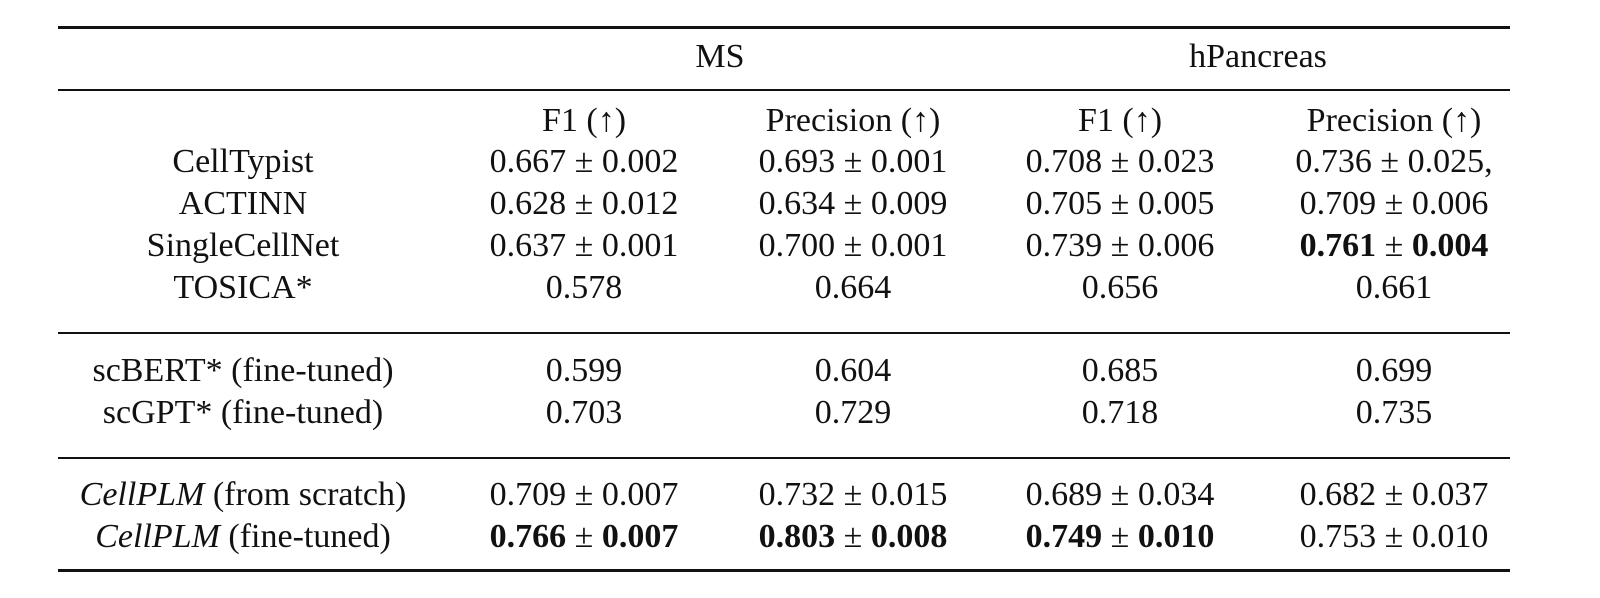 Image resolution: width=1600 pixels, height=598 pixels. I want to click on method-name: TOSICA*, so click(242, 288).